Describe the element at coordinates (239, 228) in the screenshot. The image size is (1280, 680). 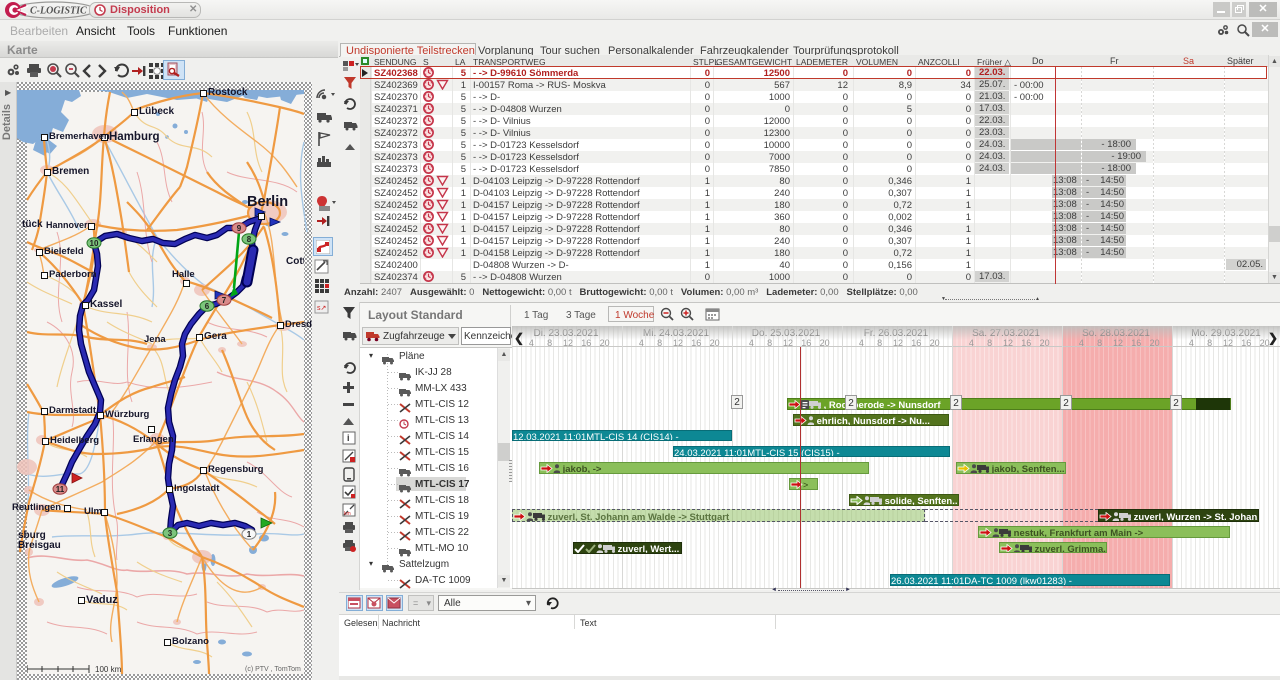
I see `svg-text: 9` at that location.